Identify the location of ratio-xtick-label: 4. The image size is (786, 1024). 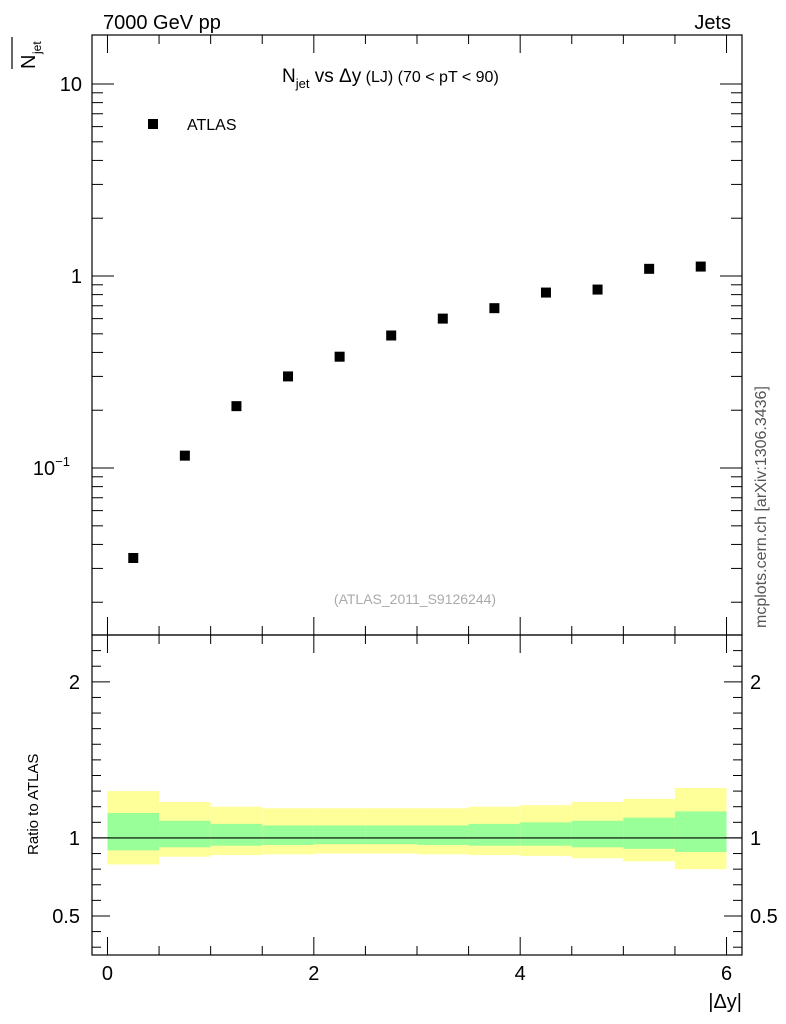
(520, 974).